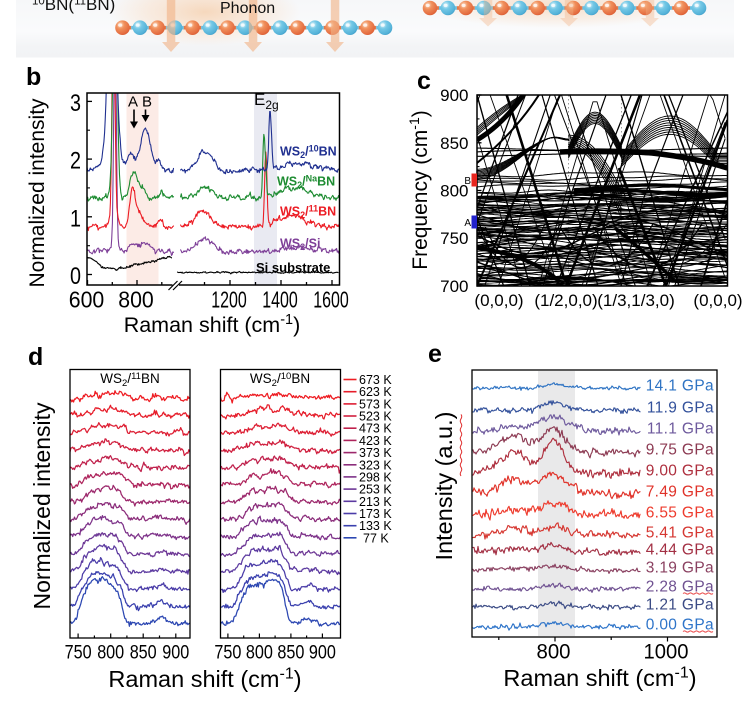 Image resolution: width=750 pixels, height=705 pixels. Describe the element at coordinates (636, 300) in the screenshot. I see `svg-text: (1/3,1/3,0)` at that location.